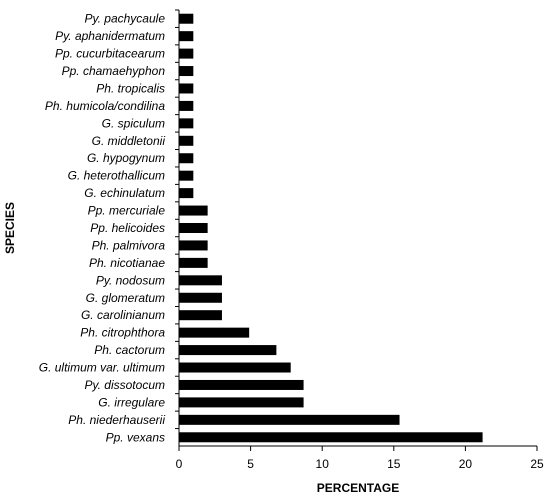 This screenshot has height=500, width=550. What do you see at coordinates (127, 211) in the screenshot?
I see `category-label: Pp. mercuriale` at bounding box center [127, 211].